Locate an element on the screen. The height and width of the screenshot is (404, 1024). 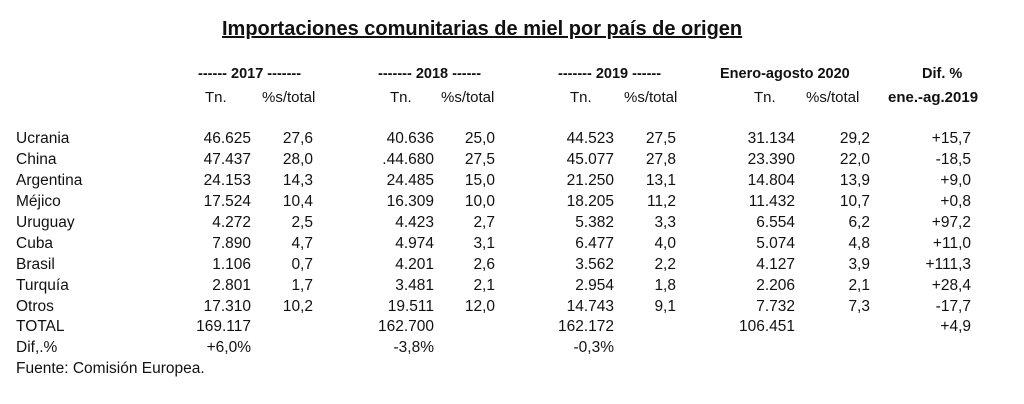
pct-2019-cell: 27,5 is located at coordinates (660, 139).